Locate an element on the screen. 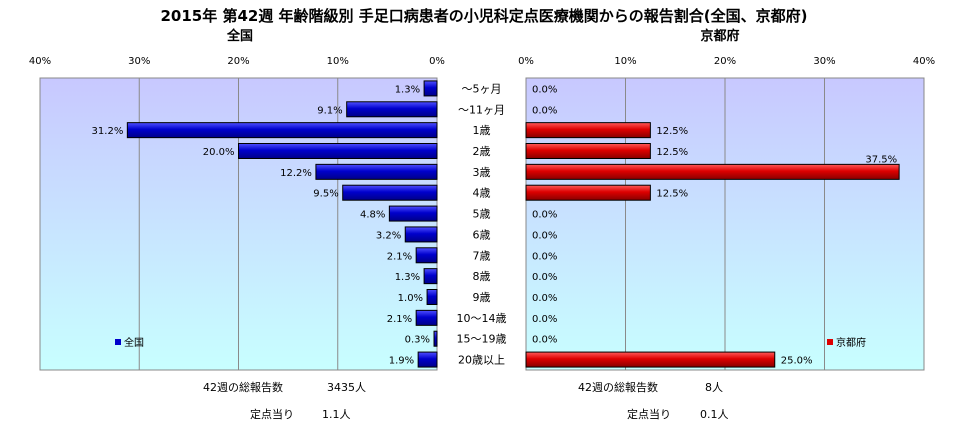 The height and width of the screenshot is (430, 968). footer-kyoto-per-label: 定点当り is located at coordinates (649, 414).